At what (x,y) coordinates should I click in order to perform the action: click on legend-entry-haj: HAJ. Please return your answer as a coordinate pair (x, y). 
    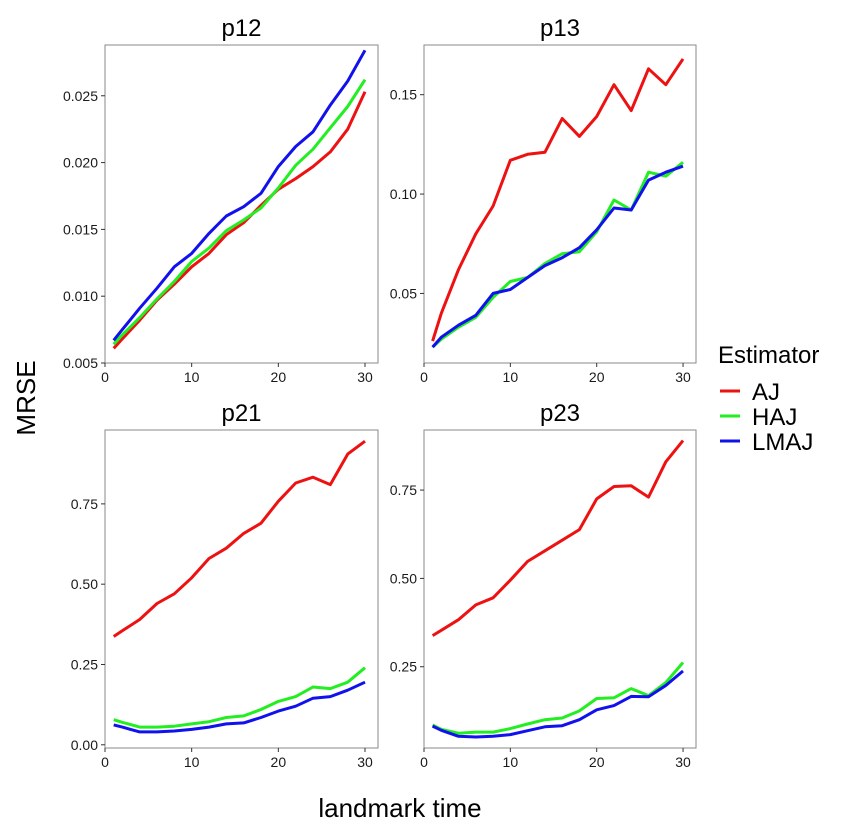
    Looking at the image, I should click on (758, 417).